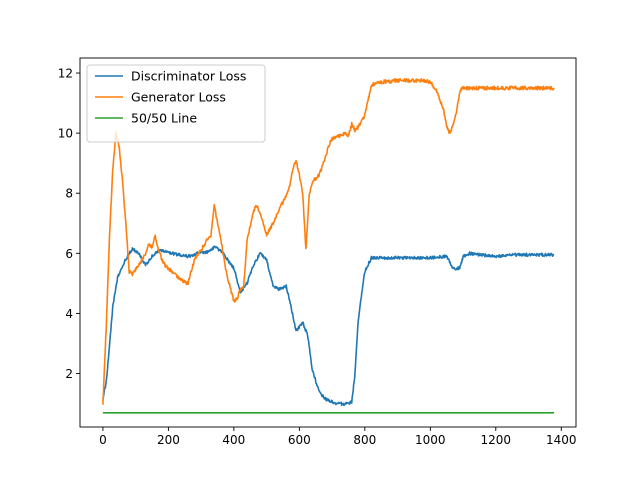 This screenshot has width=640, height=480. Describe the element at coordinates (496, 440) in the screenshot. I see `x-tick-label: 1200` at that location.